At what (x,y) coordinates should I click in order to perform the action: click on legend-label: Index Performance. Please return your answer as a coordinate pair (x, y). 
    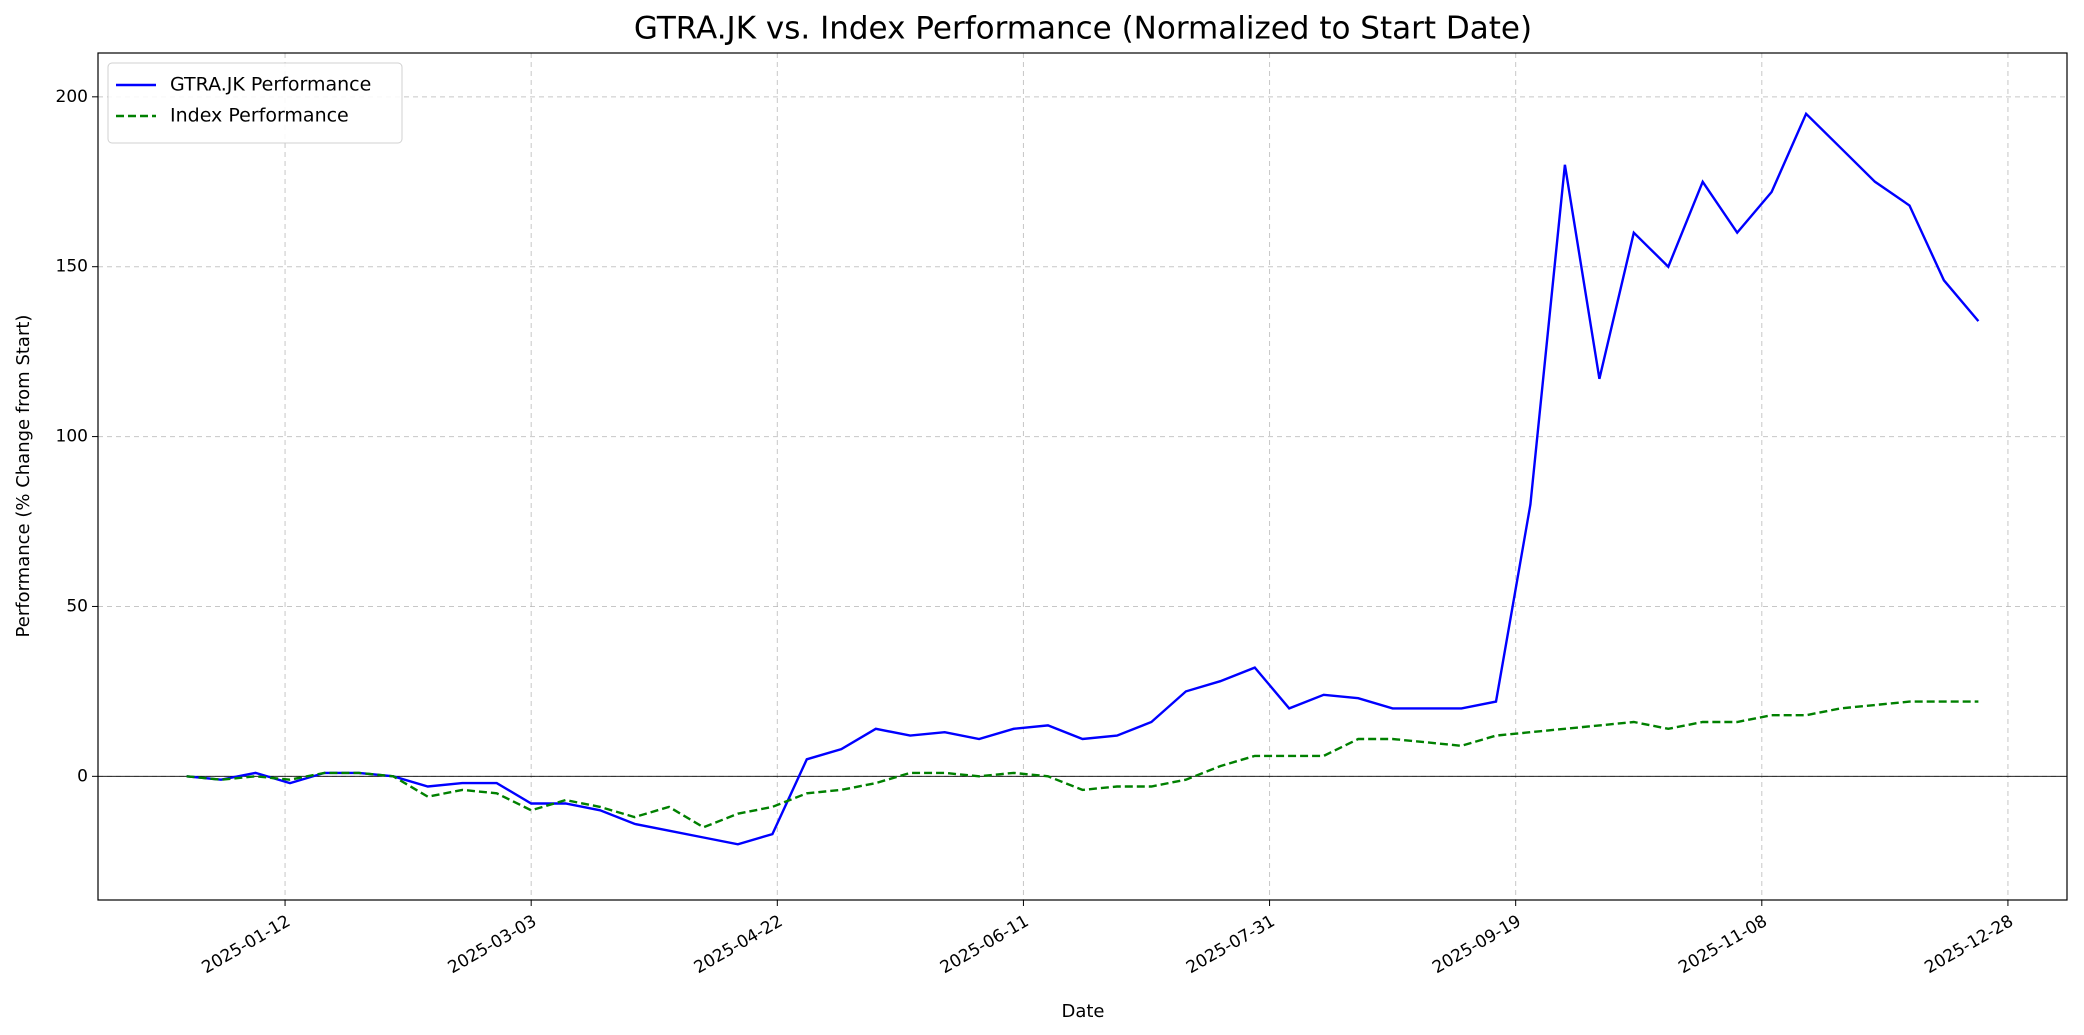
    Looking at the image, I should click on (259, 116).